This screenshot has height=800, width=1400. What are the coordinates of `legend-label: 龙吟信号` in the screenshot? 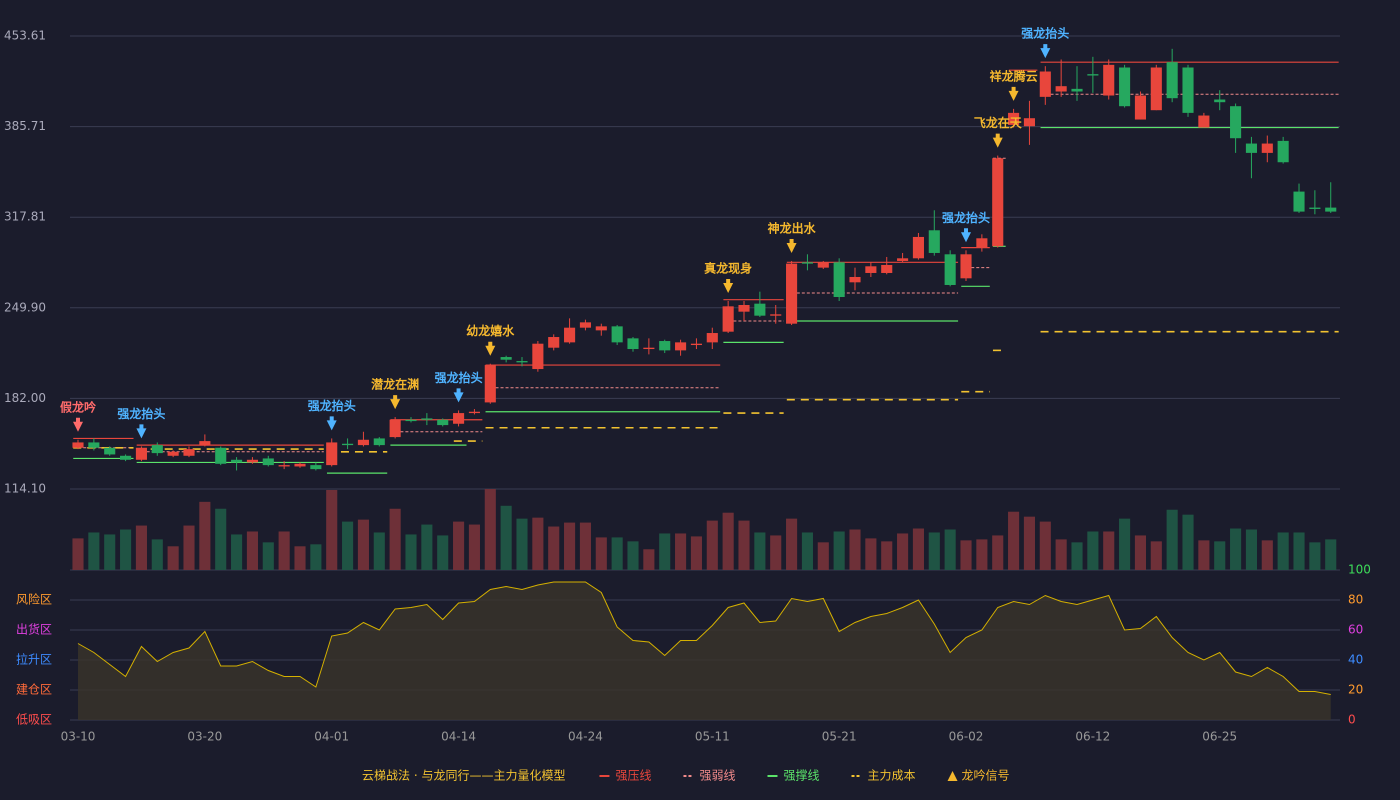 It's located at (986, 775).